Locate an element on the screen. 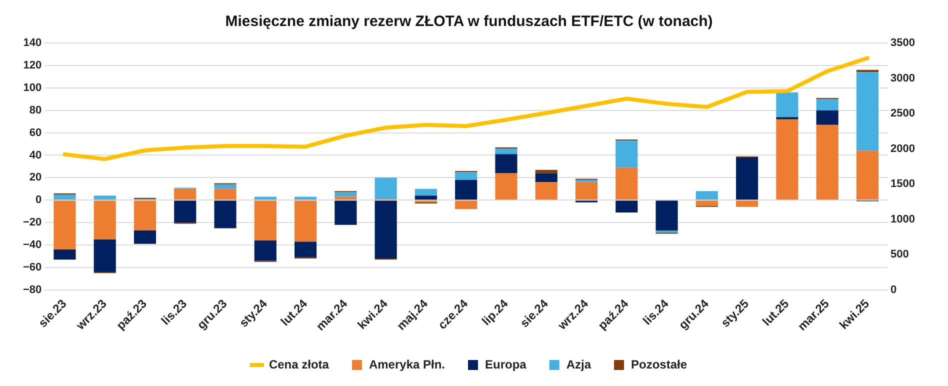  y-tick-label: −80 is located at coordinates (32, 290).